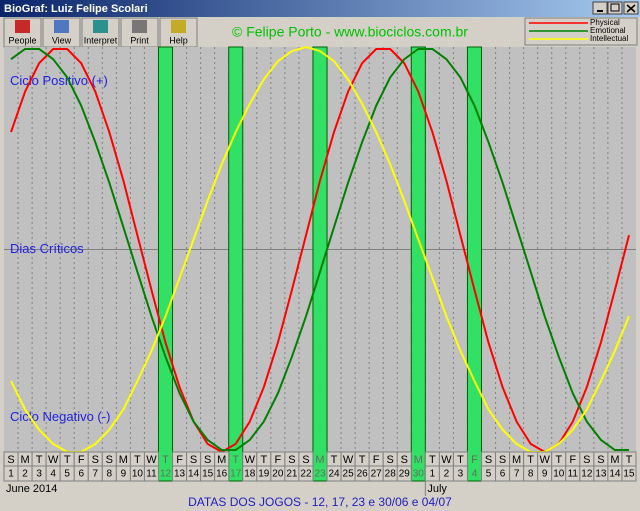 This screenshot has width=640, height=511. I want to click on x-tick-label: 17, so click(236, 474).